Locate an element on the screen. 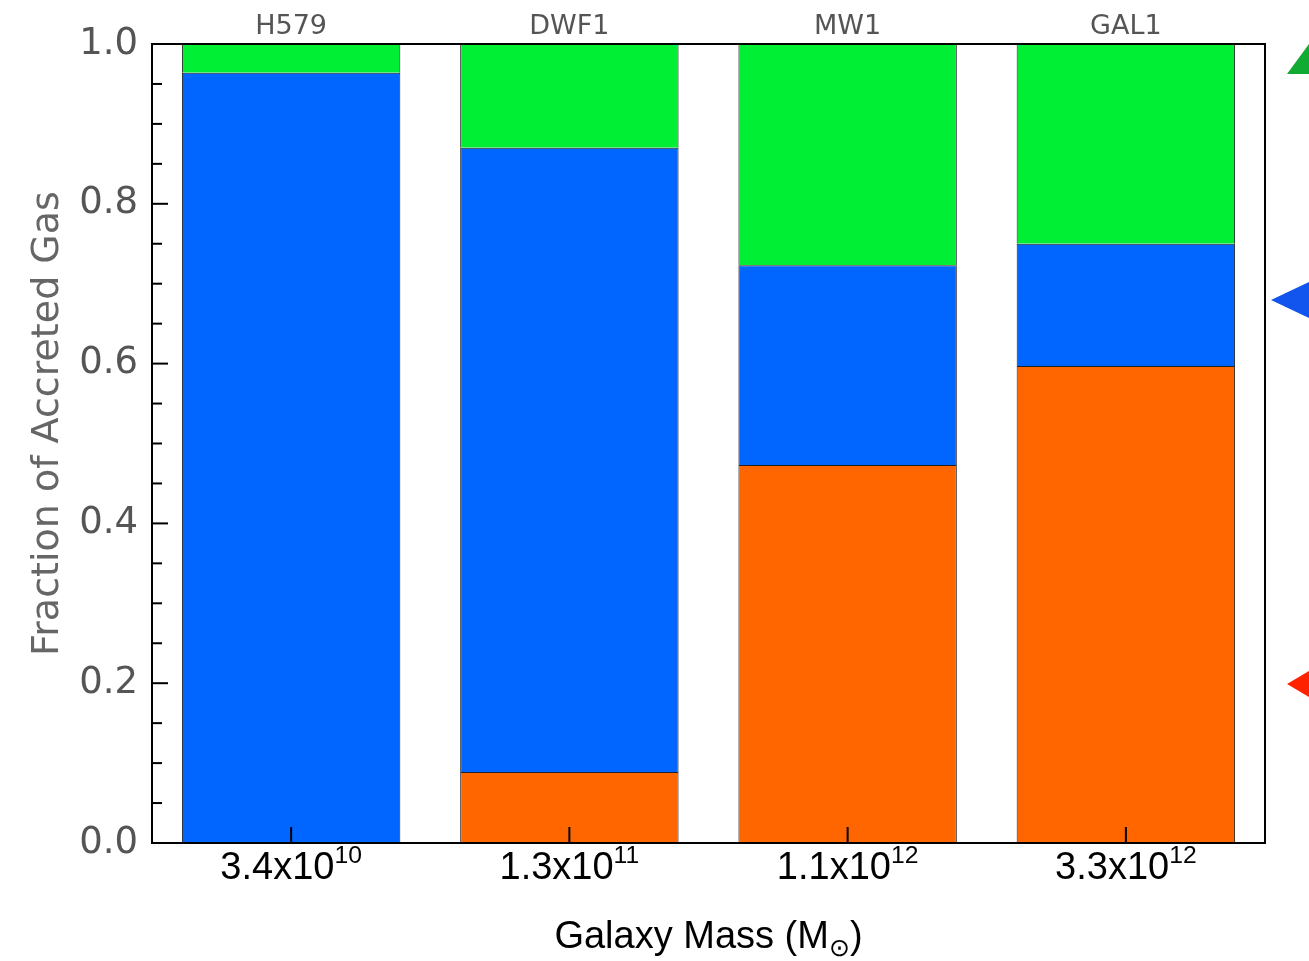 This screenshot has width=1309, height=961. y-axis-title: Fraction of Accreted Gas is located at coordinates (44, 423).